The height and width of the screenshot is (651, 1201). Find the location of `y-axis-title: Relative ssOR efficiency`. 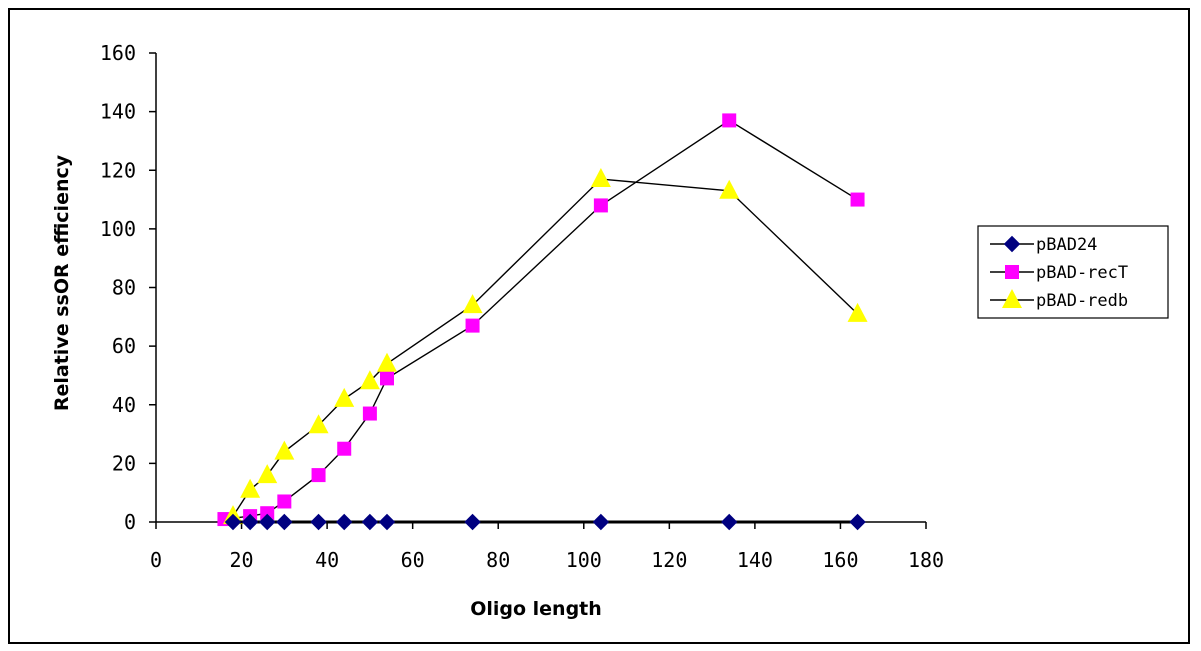

y-axis-title: Relative ssOR efficiency is located at coordinates (62, 282).